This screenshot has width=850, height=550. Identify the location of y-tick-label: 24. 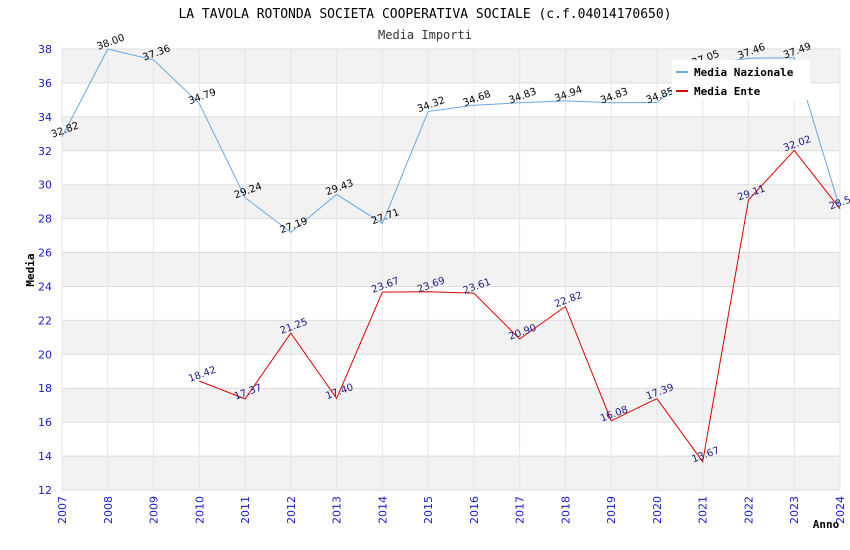
(45, 286).